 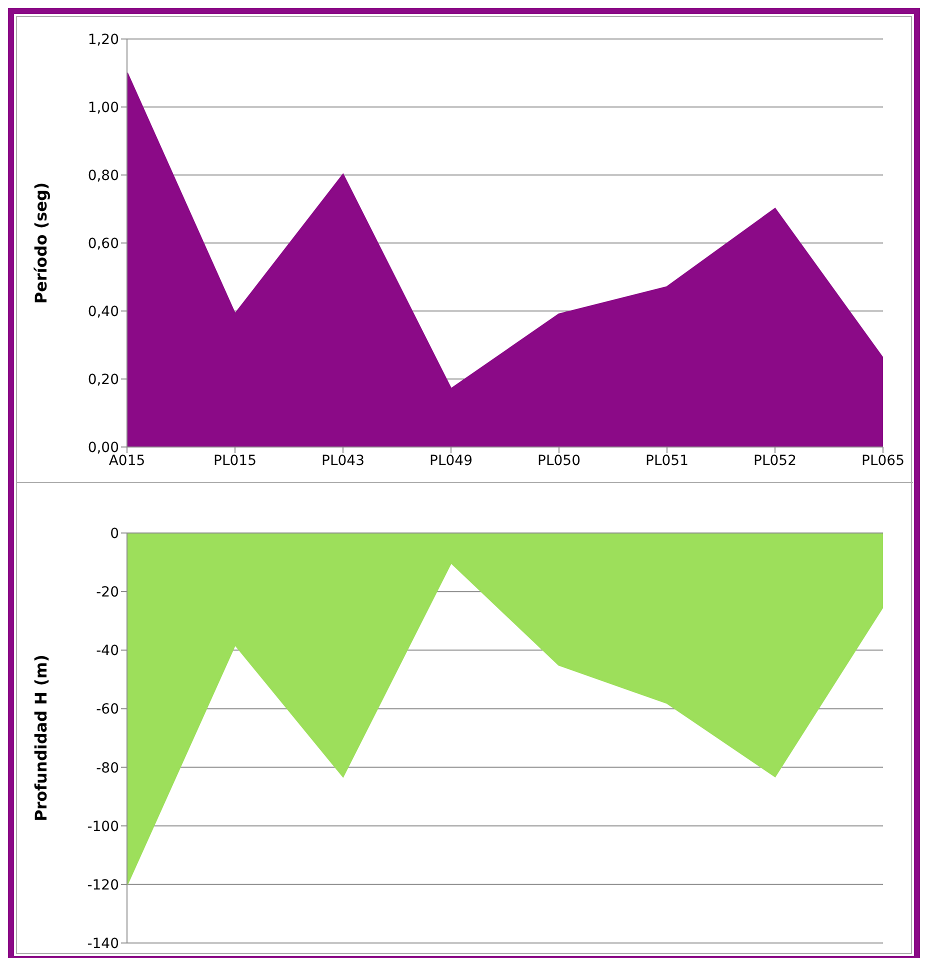 What do you see at coordinates (775, 460) in the screenshot?
I see `x-tick-label: PL052` at bounding box center [775, 460].